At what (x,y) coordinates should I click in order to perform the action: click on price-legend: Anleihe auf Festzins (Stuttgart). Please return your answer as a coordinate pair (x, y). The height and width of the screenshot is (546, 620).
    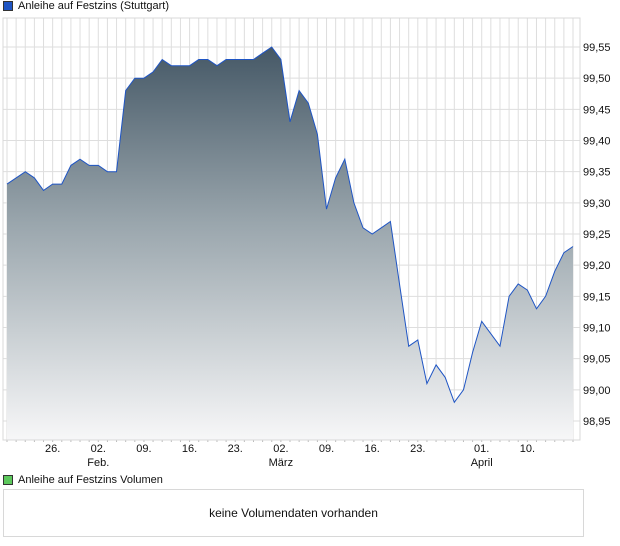
    Looking at the image, I should click on (86, 6).